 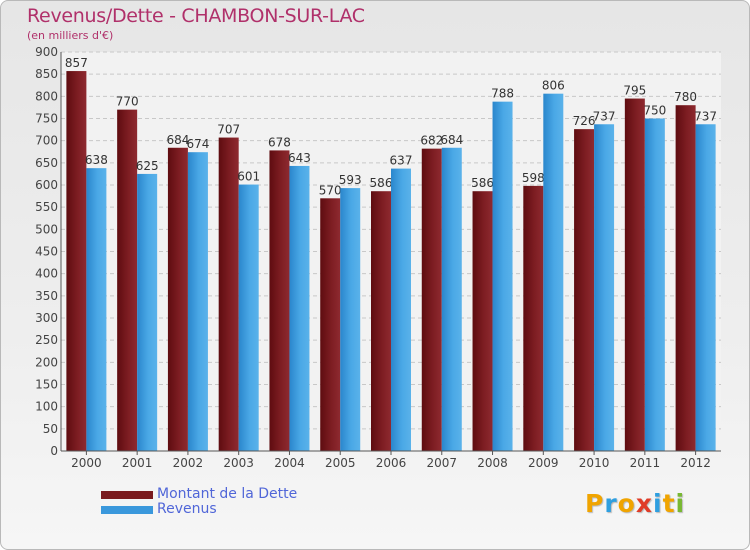 I want to click on proxiti-logo: Proxiti, so click(x=635, y=503).